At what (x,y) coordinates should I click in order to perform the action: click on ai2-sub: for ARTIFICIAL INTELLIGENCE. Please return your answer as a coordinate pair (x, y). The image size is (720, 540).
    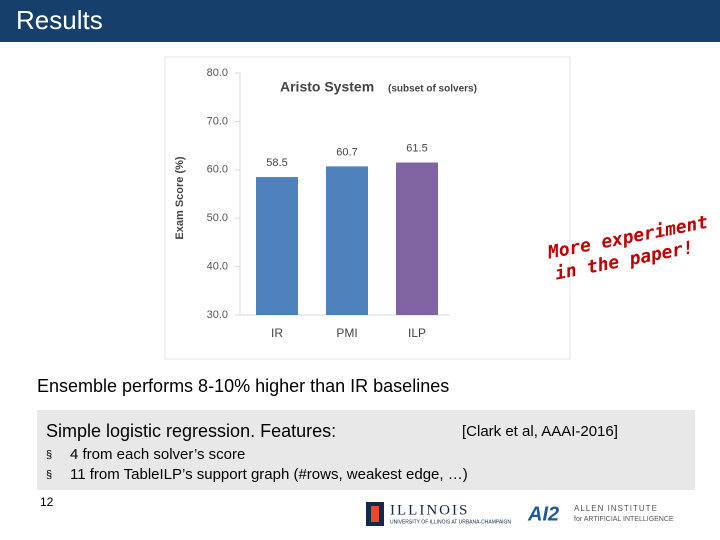
    Looking at the image, I should click on (624, 519).